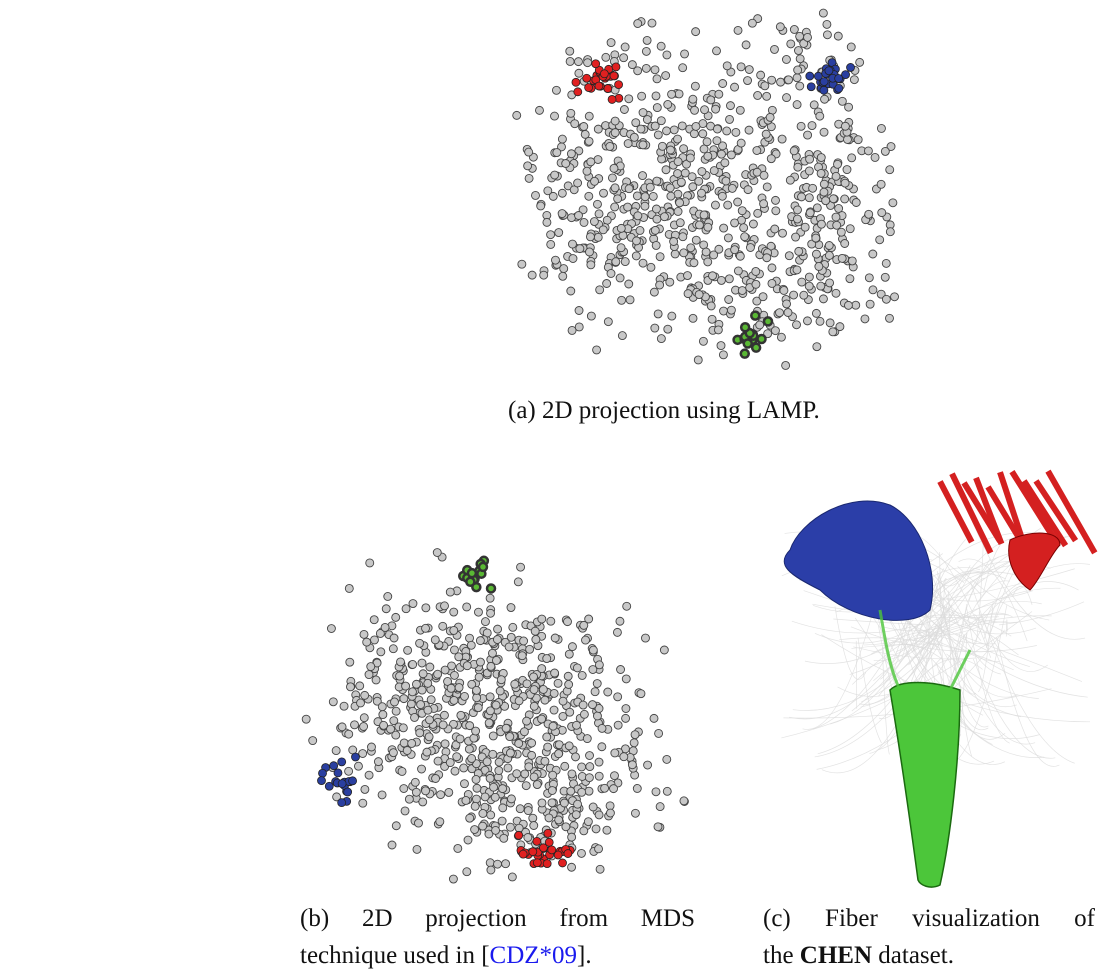 The height and width of the screenshot is (974, 1111). I want to click on context-fiber, so click(1041, 613).